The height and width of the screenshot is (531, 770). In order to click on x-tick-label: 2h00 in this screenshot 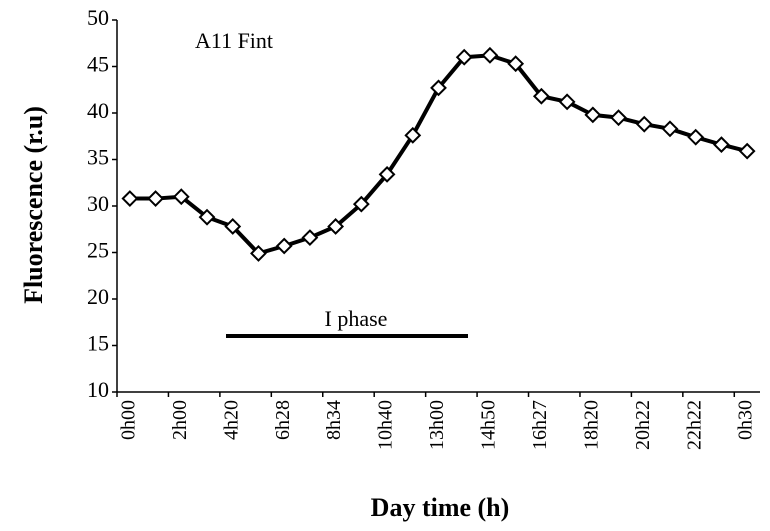, I will do `click(180, 420)`.